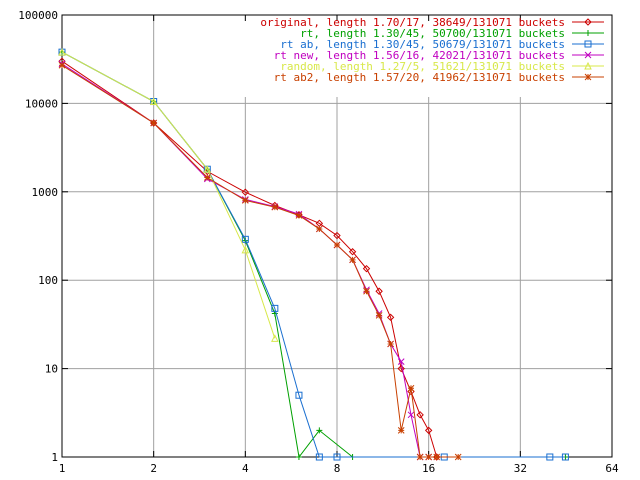  I want to click on x-tick-label: 1, so click(62, 468).